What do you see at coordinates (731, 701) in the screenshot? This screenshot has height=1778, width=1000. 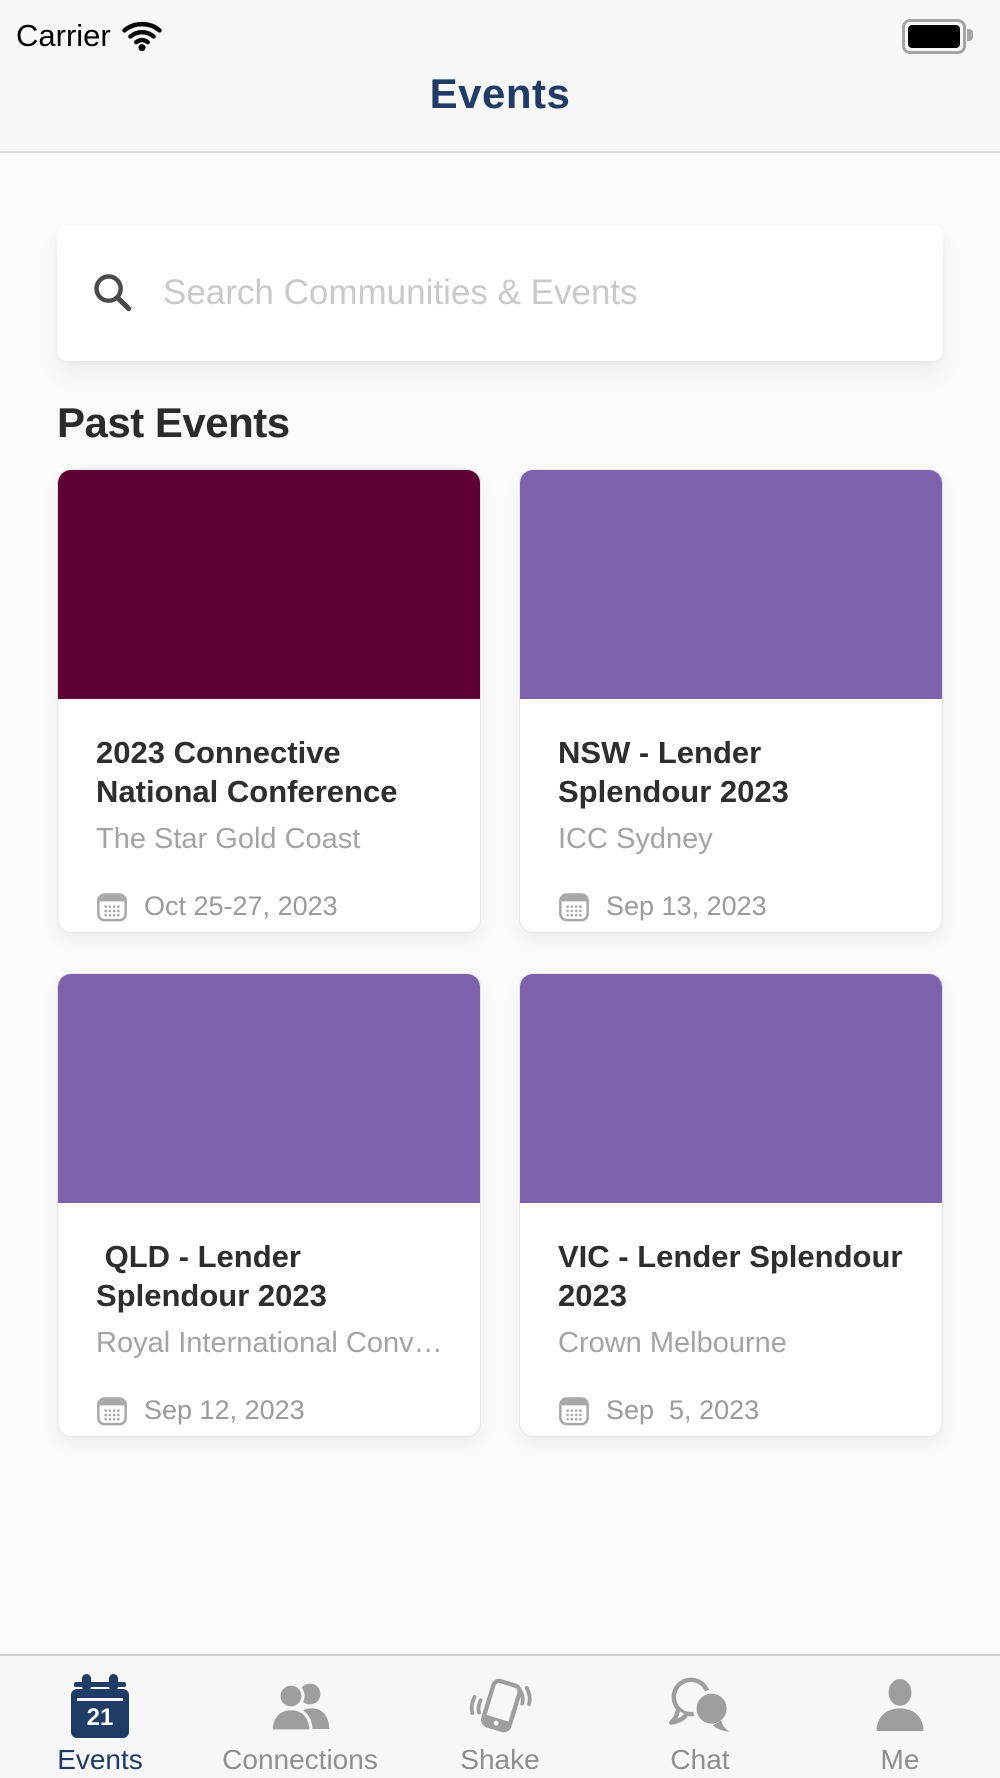 I see `event-card: NSW - Lender Splendour 2023 ICC Sydney` at bounding box center [731, 701].